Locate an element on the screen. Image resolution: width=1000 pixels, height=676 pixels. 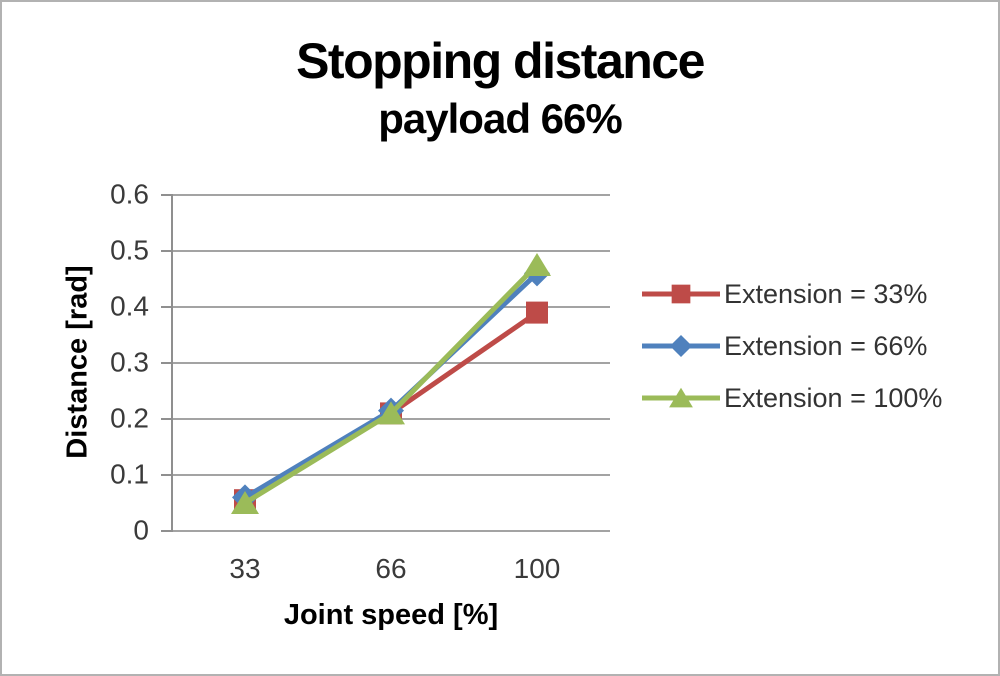
y-tick-label: 0.2 is located at coordinates (129, 418).